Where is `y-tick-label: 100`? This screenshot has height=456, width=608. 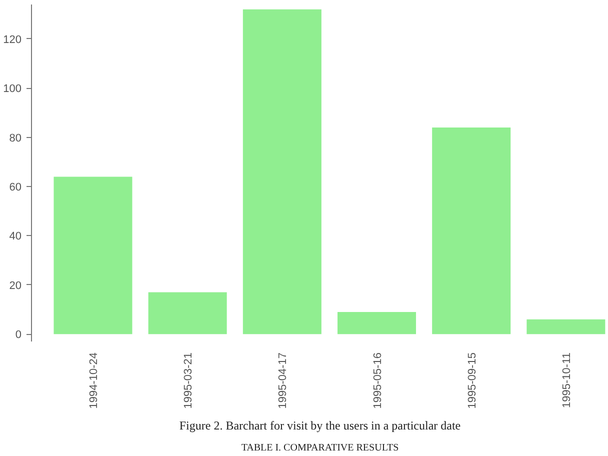
y-tick-label: 100 is located at coordinates (12, 89).